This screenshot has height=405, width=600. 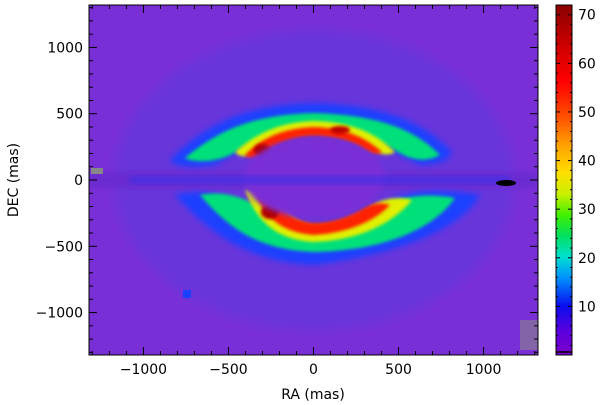 I want to click on colorbar-tick-label: 50, so click(x=587, y=113).